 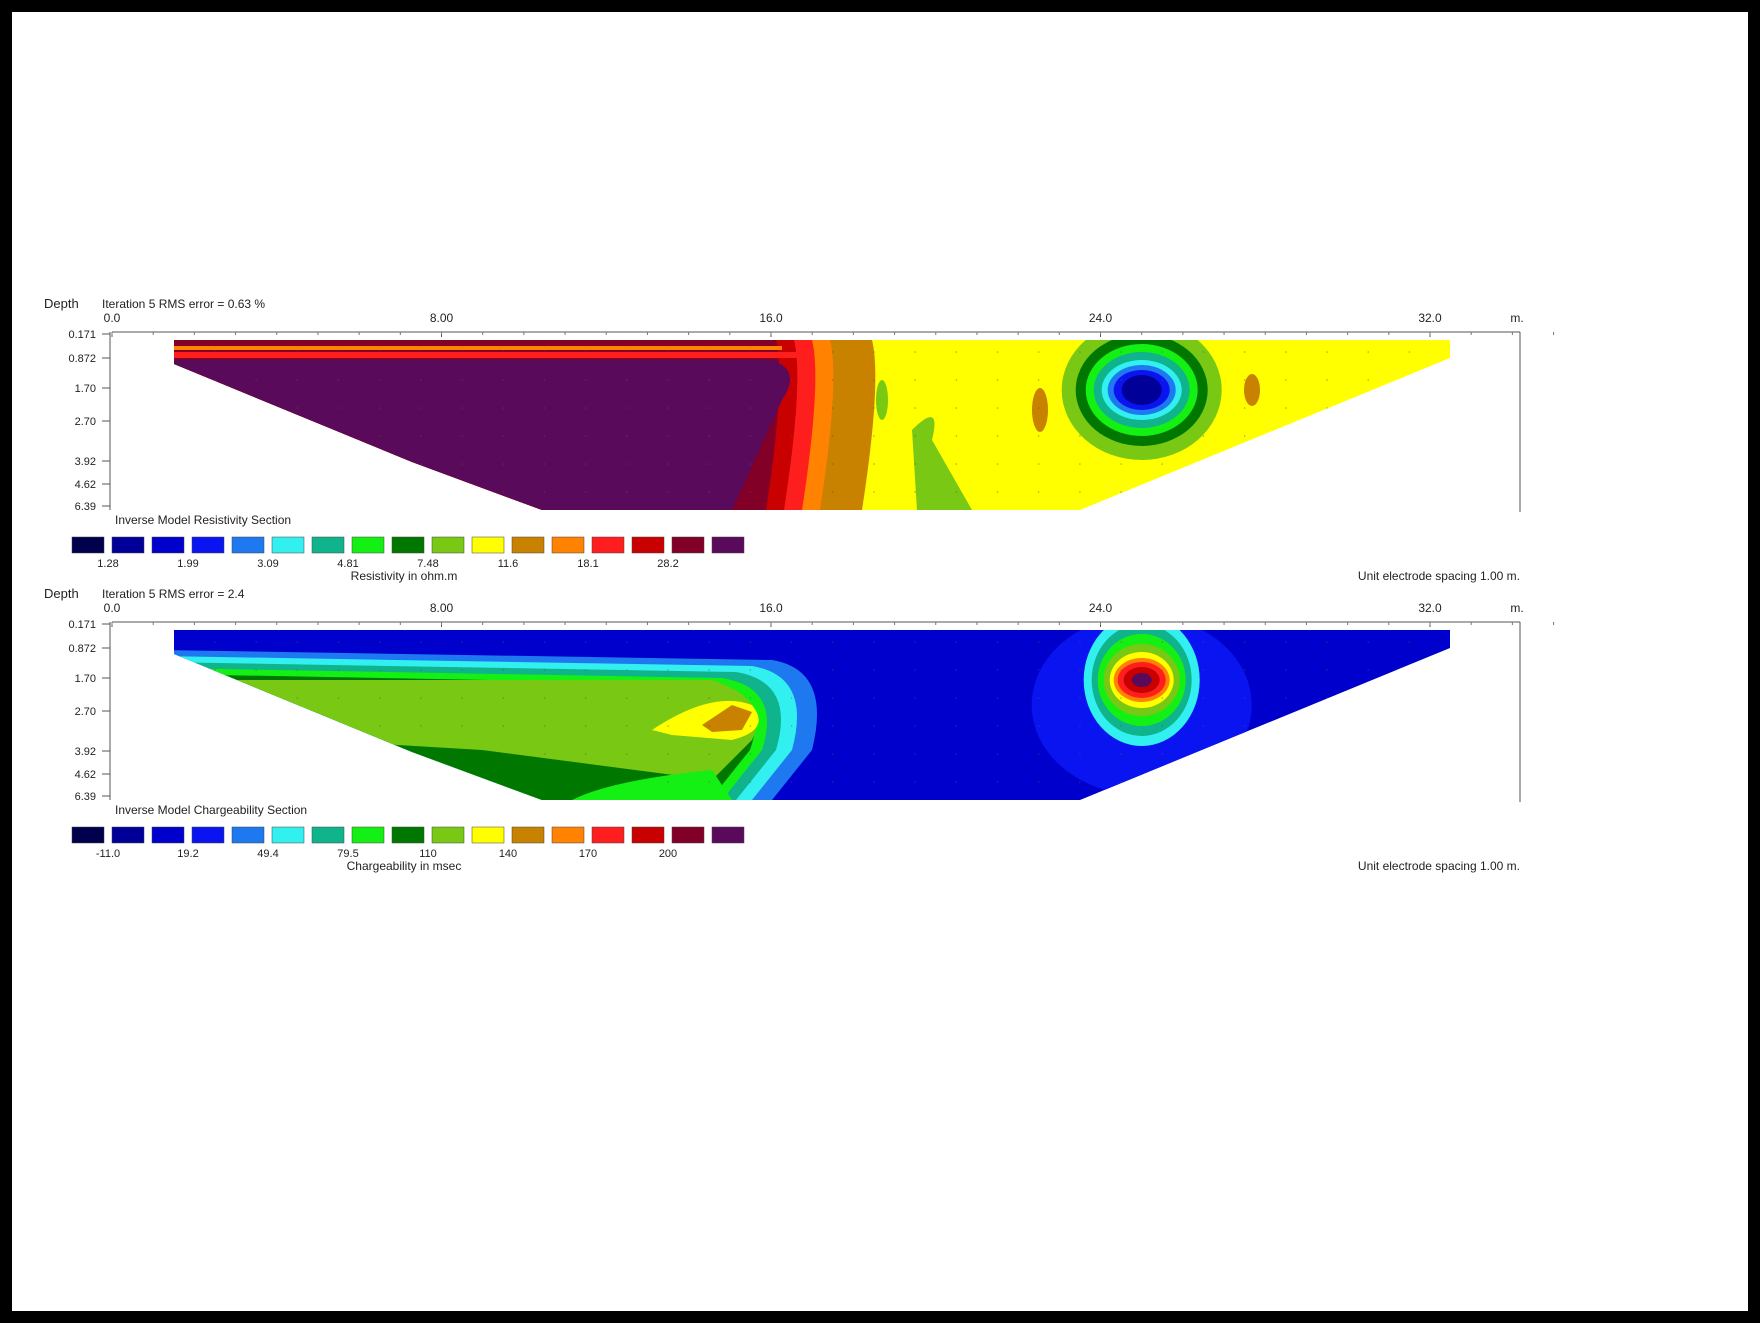 I want to click on color-scale-label: 3.09, so click(x=267, y=564).